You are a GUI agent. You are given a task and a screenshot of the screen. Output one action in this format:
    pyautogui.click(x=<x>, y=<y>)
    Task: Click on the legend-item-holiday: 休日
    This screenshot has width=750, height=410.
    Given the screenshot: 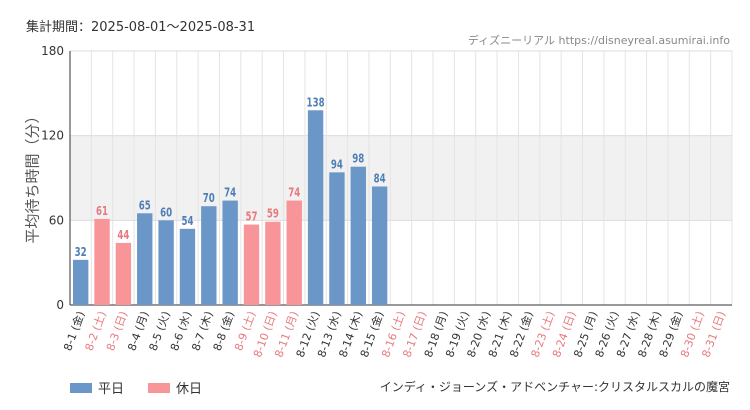 What is the action you would take?
    pyautogui.click(x=175, y=387)
    